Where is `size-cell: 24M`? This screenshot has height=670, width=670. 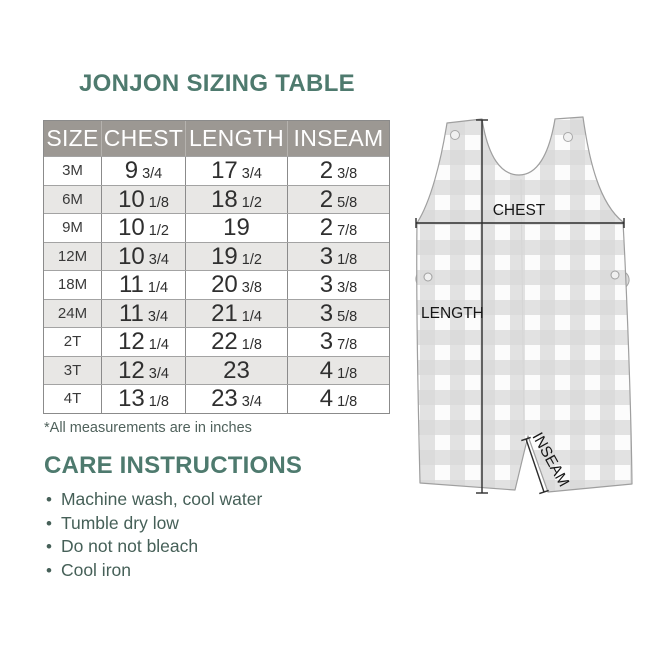 size-cell: 24M is located at coordinates (73, 313).